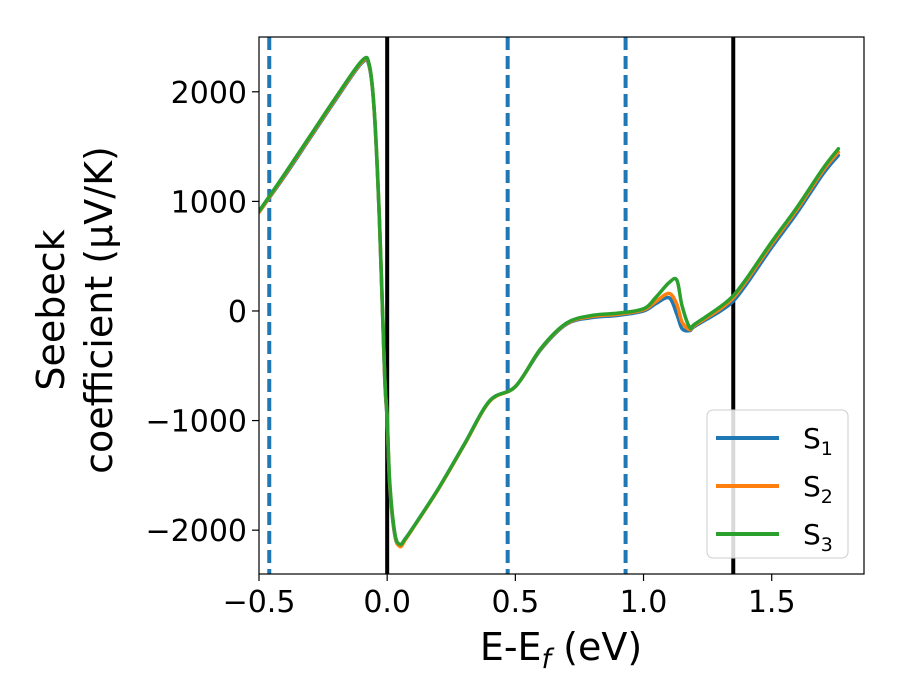 The height and width of the screenshot is (700, 900). Describe the element at coordinates (818, 489) in the screenshot. I see `legend-label-2: S2` at that location.